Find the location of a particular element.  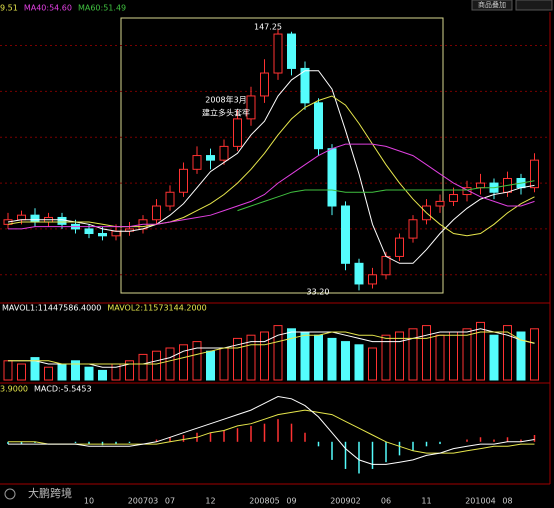

legend-entry: MA40:54.60 is located at coordinates (48, 8).